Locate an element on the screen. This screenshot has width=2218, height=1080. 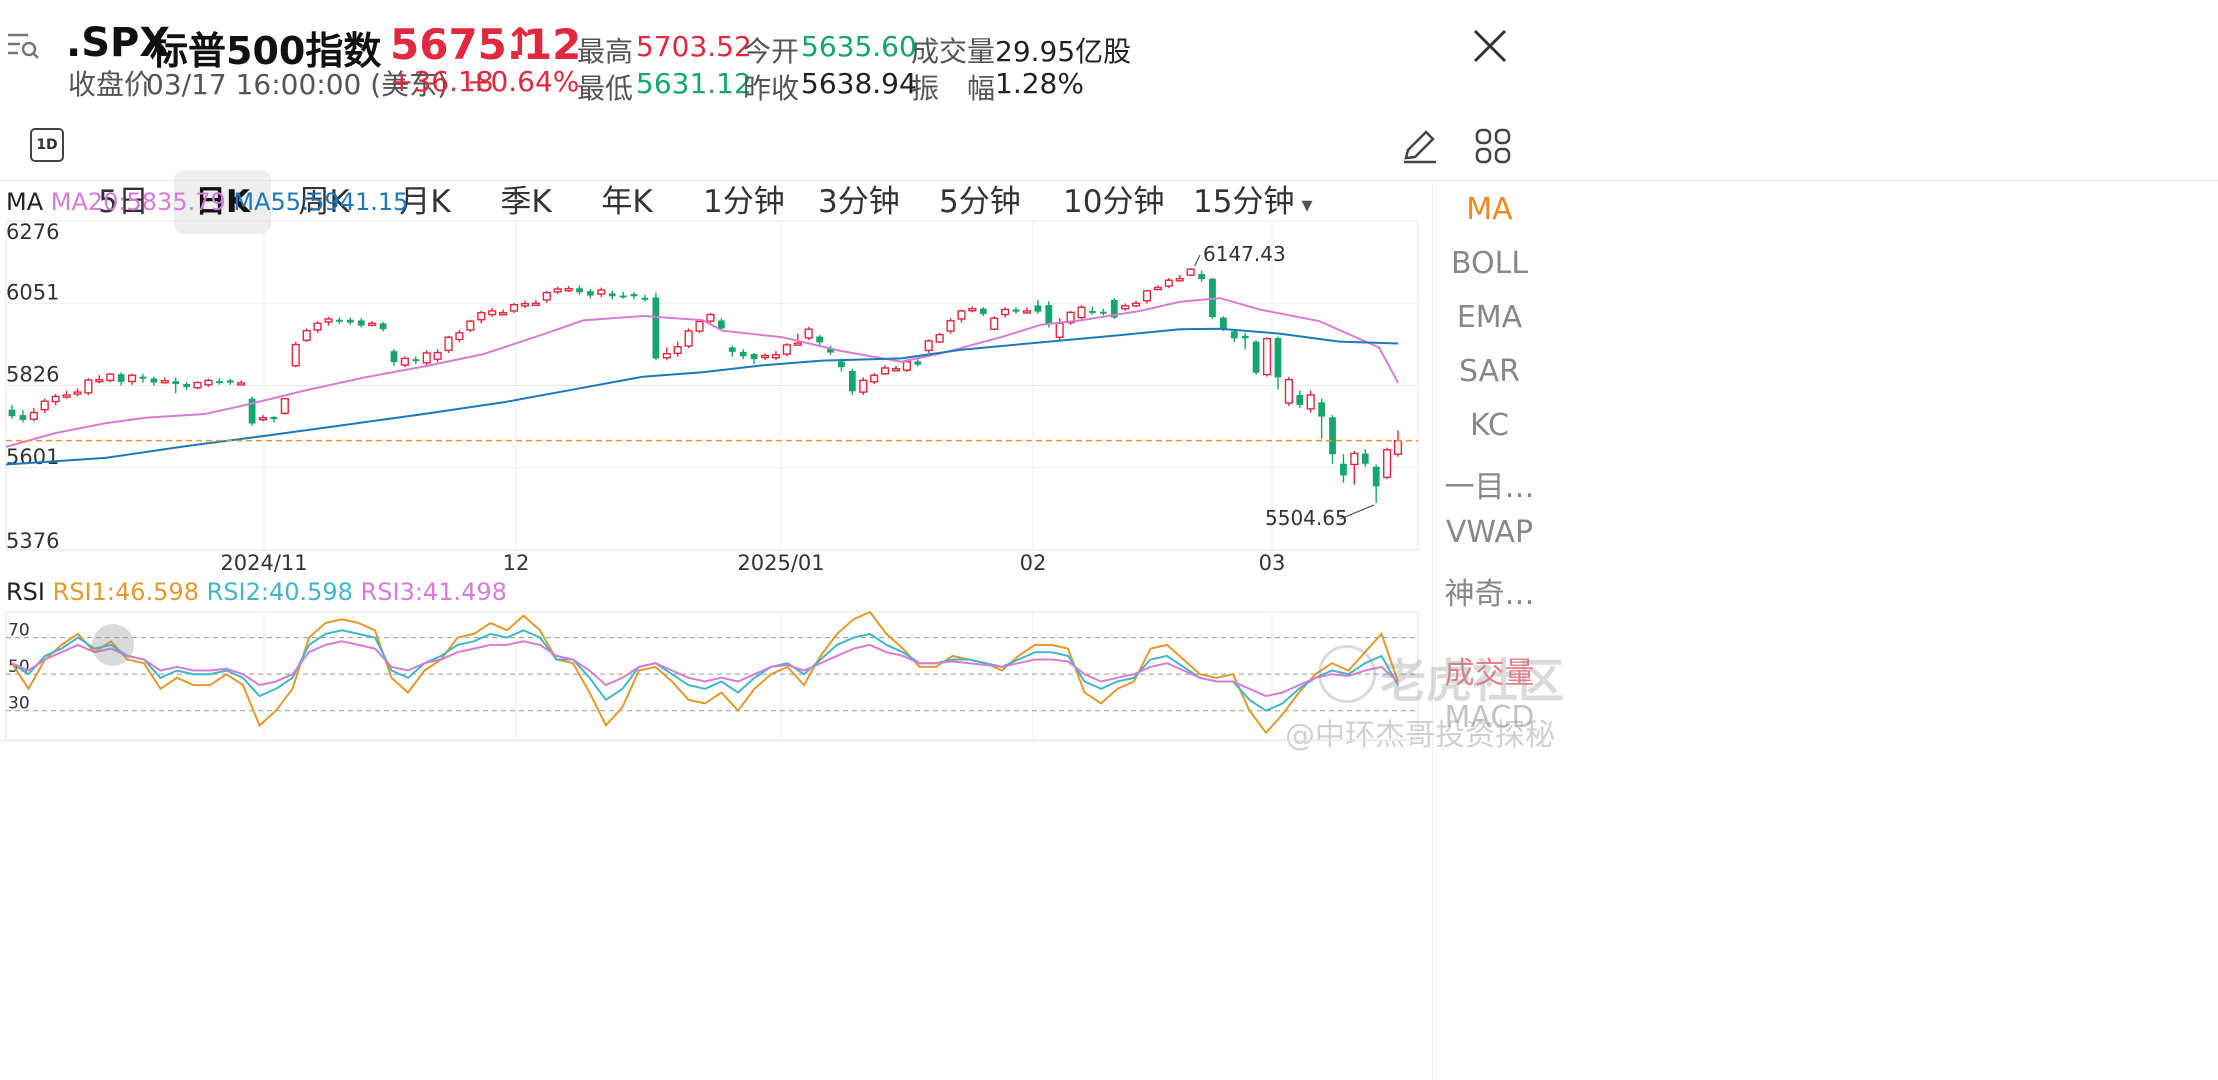
tab-10: 15分钟 ▾ is located at coordinates (1253, 202).